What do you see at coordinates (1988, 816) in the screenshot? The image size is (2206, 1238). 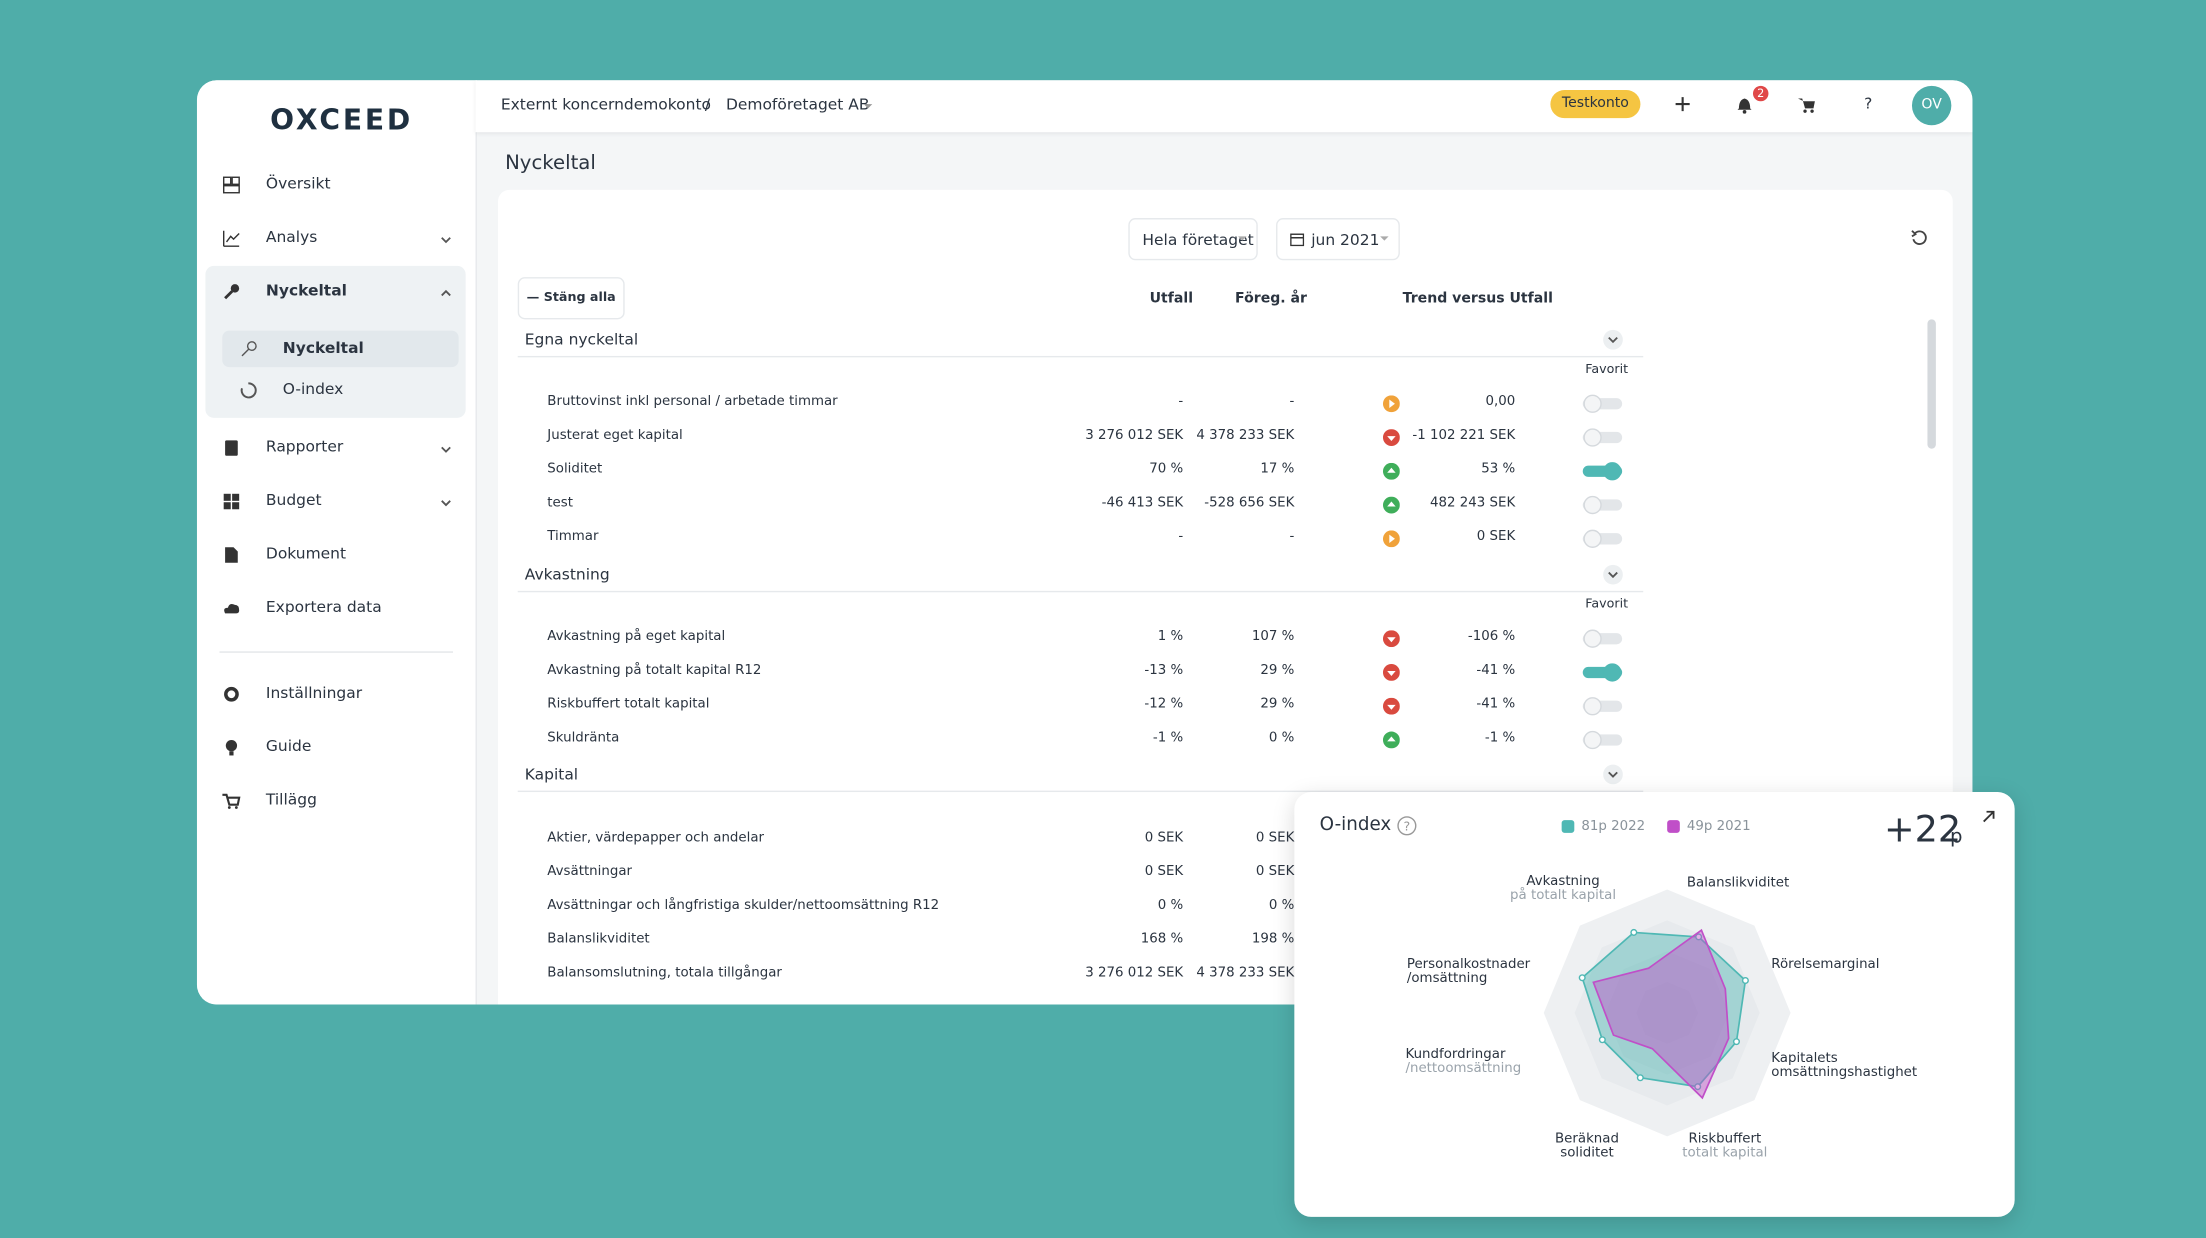 I see `expand-button` at bounding box center [1988, 816].